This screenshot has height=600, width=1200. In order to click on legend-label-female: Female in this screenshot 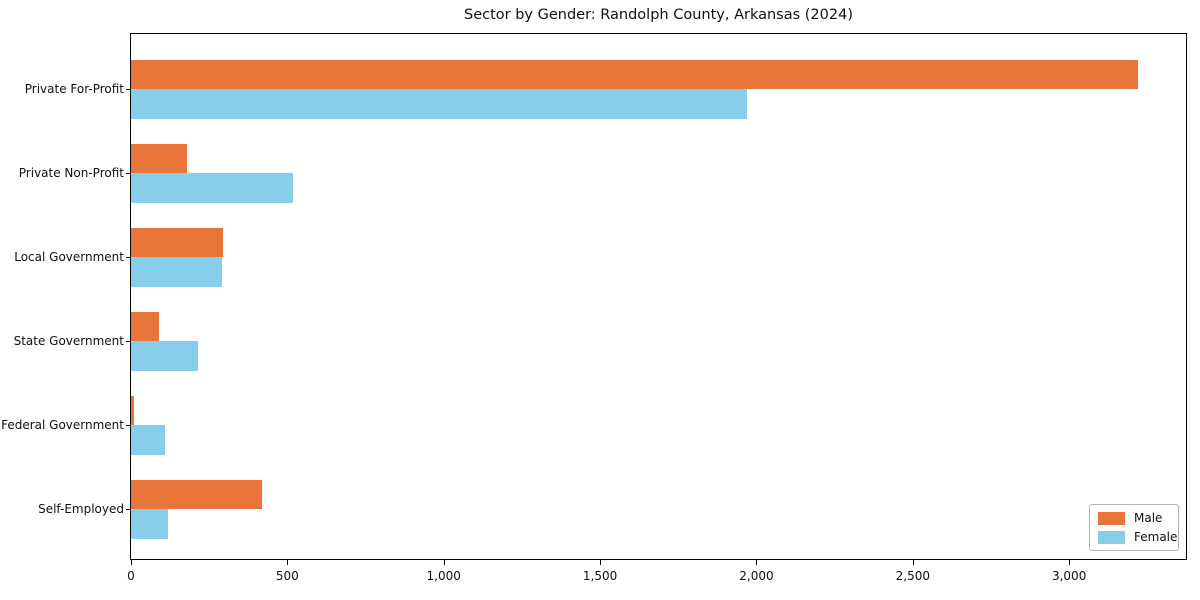, I will do `click(1156, 537)`.